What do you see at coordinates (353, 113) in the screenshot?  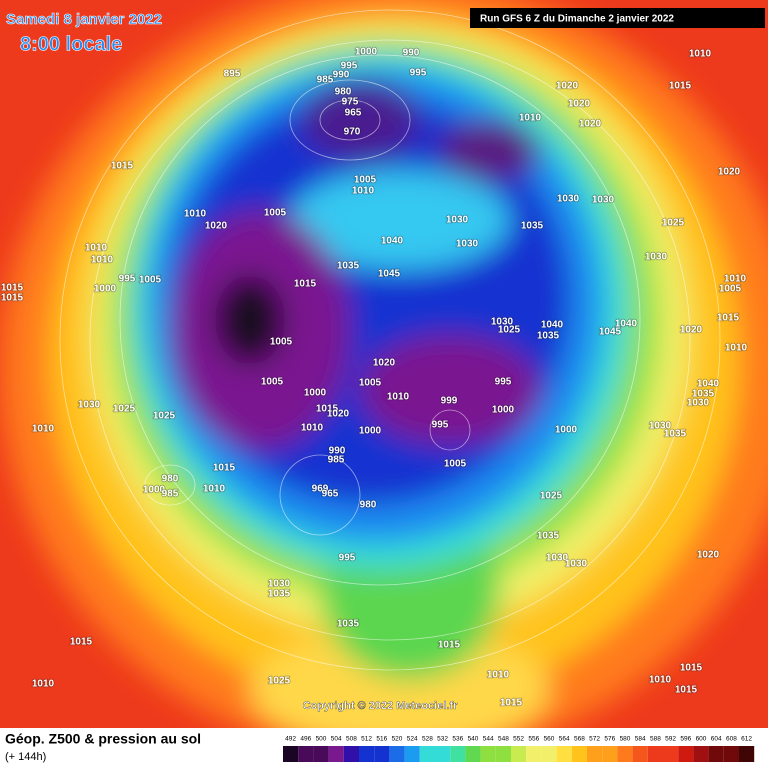 I see `isobar-label: 965` at bounding box center [353, 113].